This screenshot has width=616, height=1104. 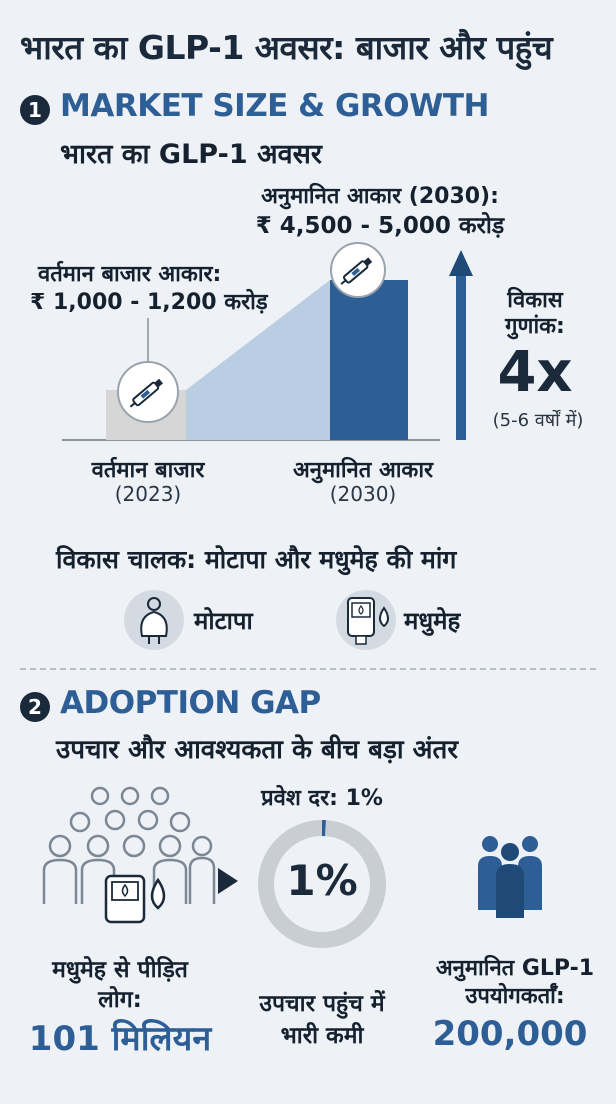 I want to click on section-1-title: MARKET SIZE & GROWTH, so click(x=274, y=106).